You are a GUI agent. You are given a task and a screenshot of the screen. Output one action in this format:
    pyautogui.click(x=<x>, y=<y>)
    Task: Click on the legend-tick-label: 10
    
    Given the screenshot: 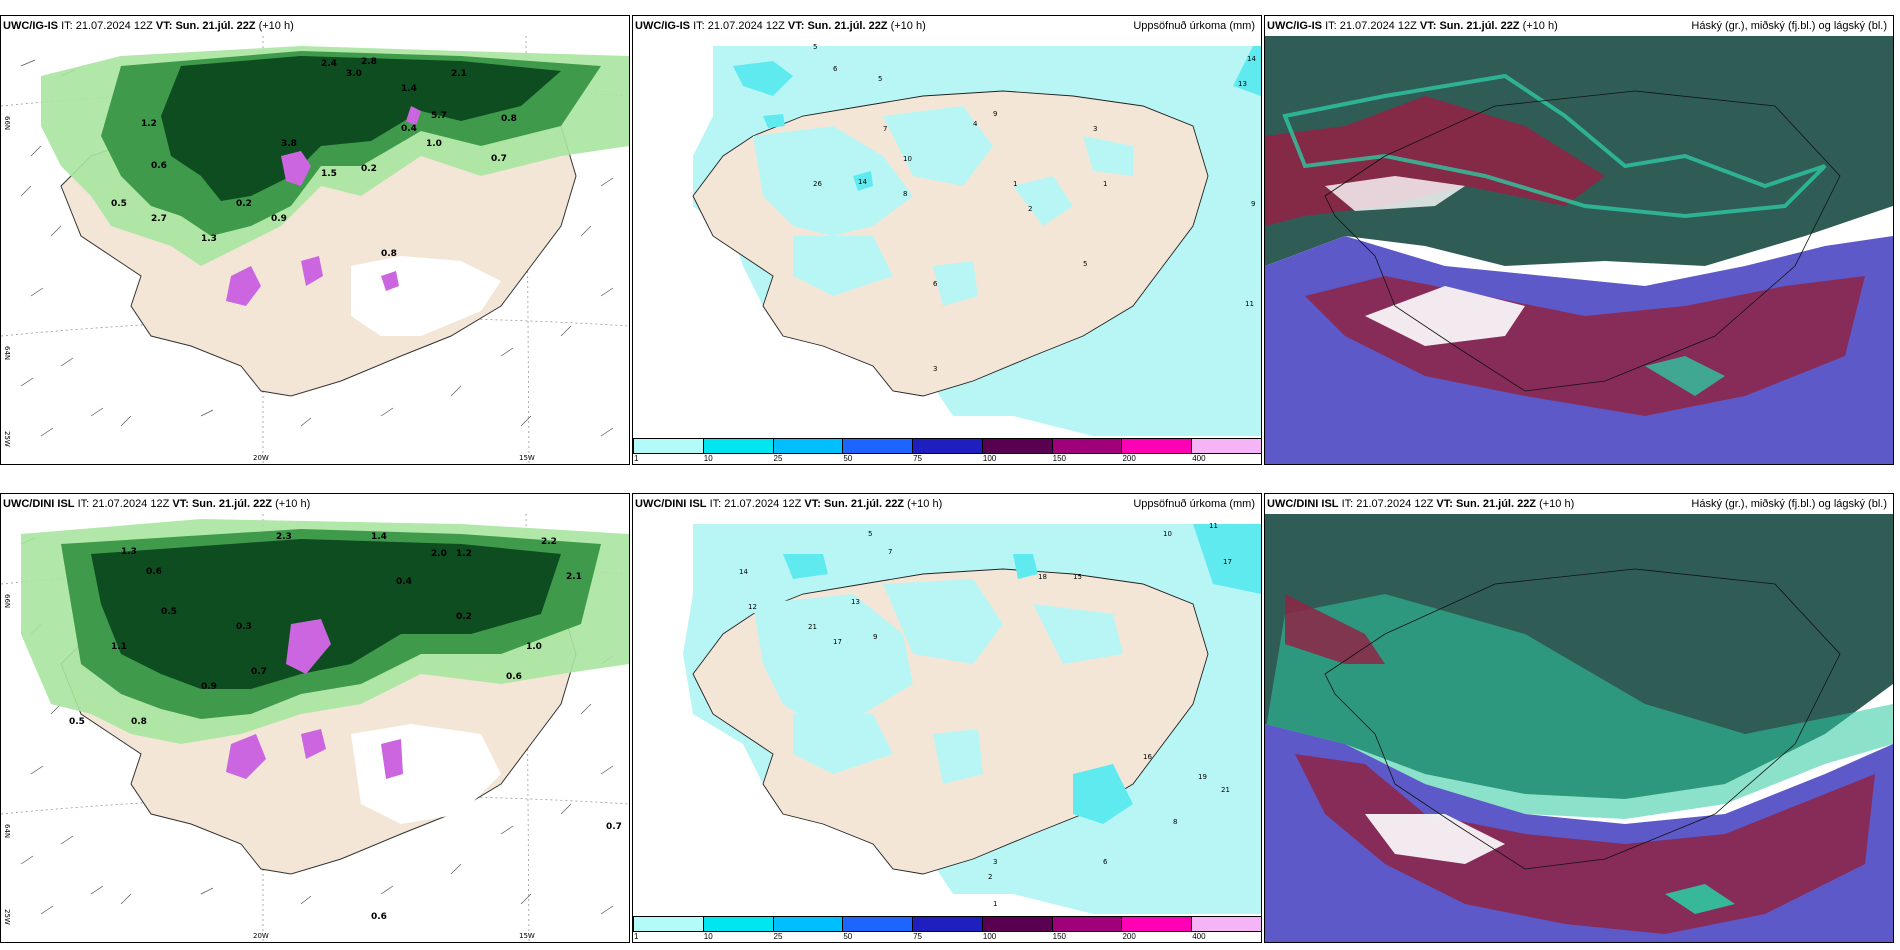 What is the action you would take?
    pyautogui.click(x=708, y=458)
    